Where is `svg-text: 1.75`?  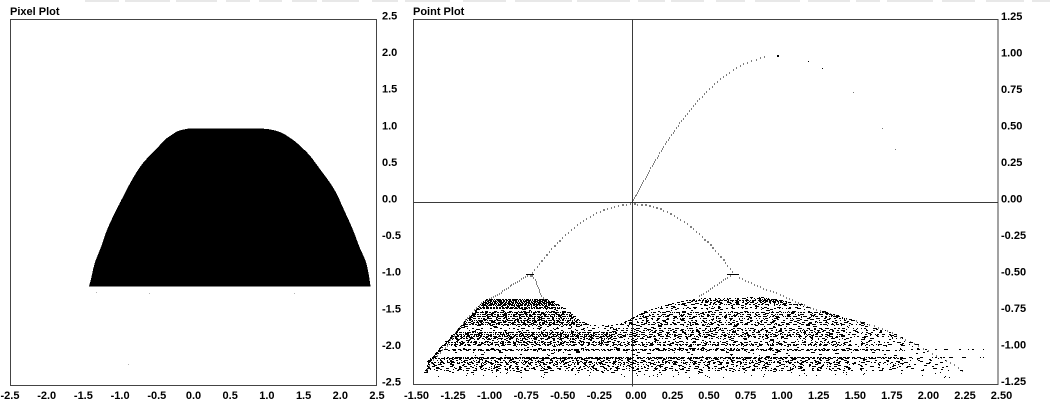
svg-text: 1.75 is located at coordinates (891, 396).